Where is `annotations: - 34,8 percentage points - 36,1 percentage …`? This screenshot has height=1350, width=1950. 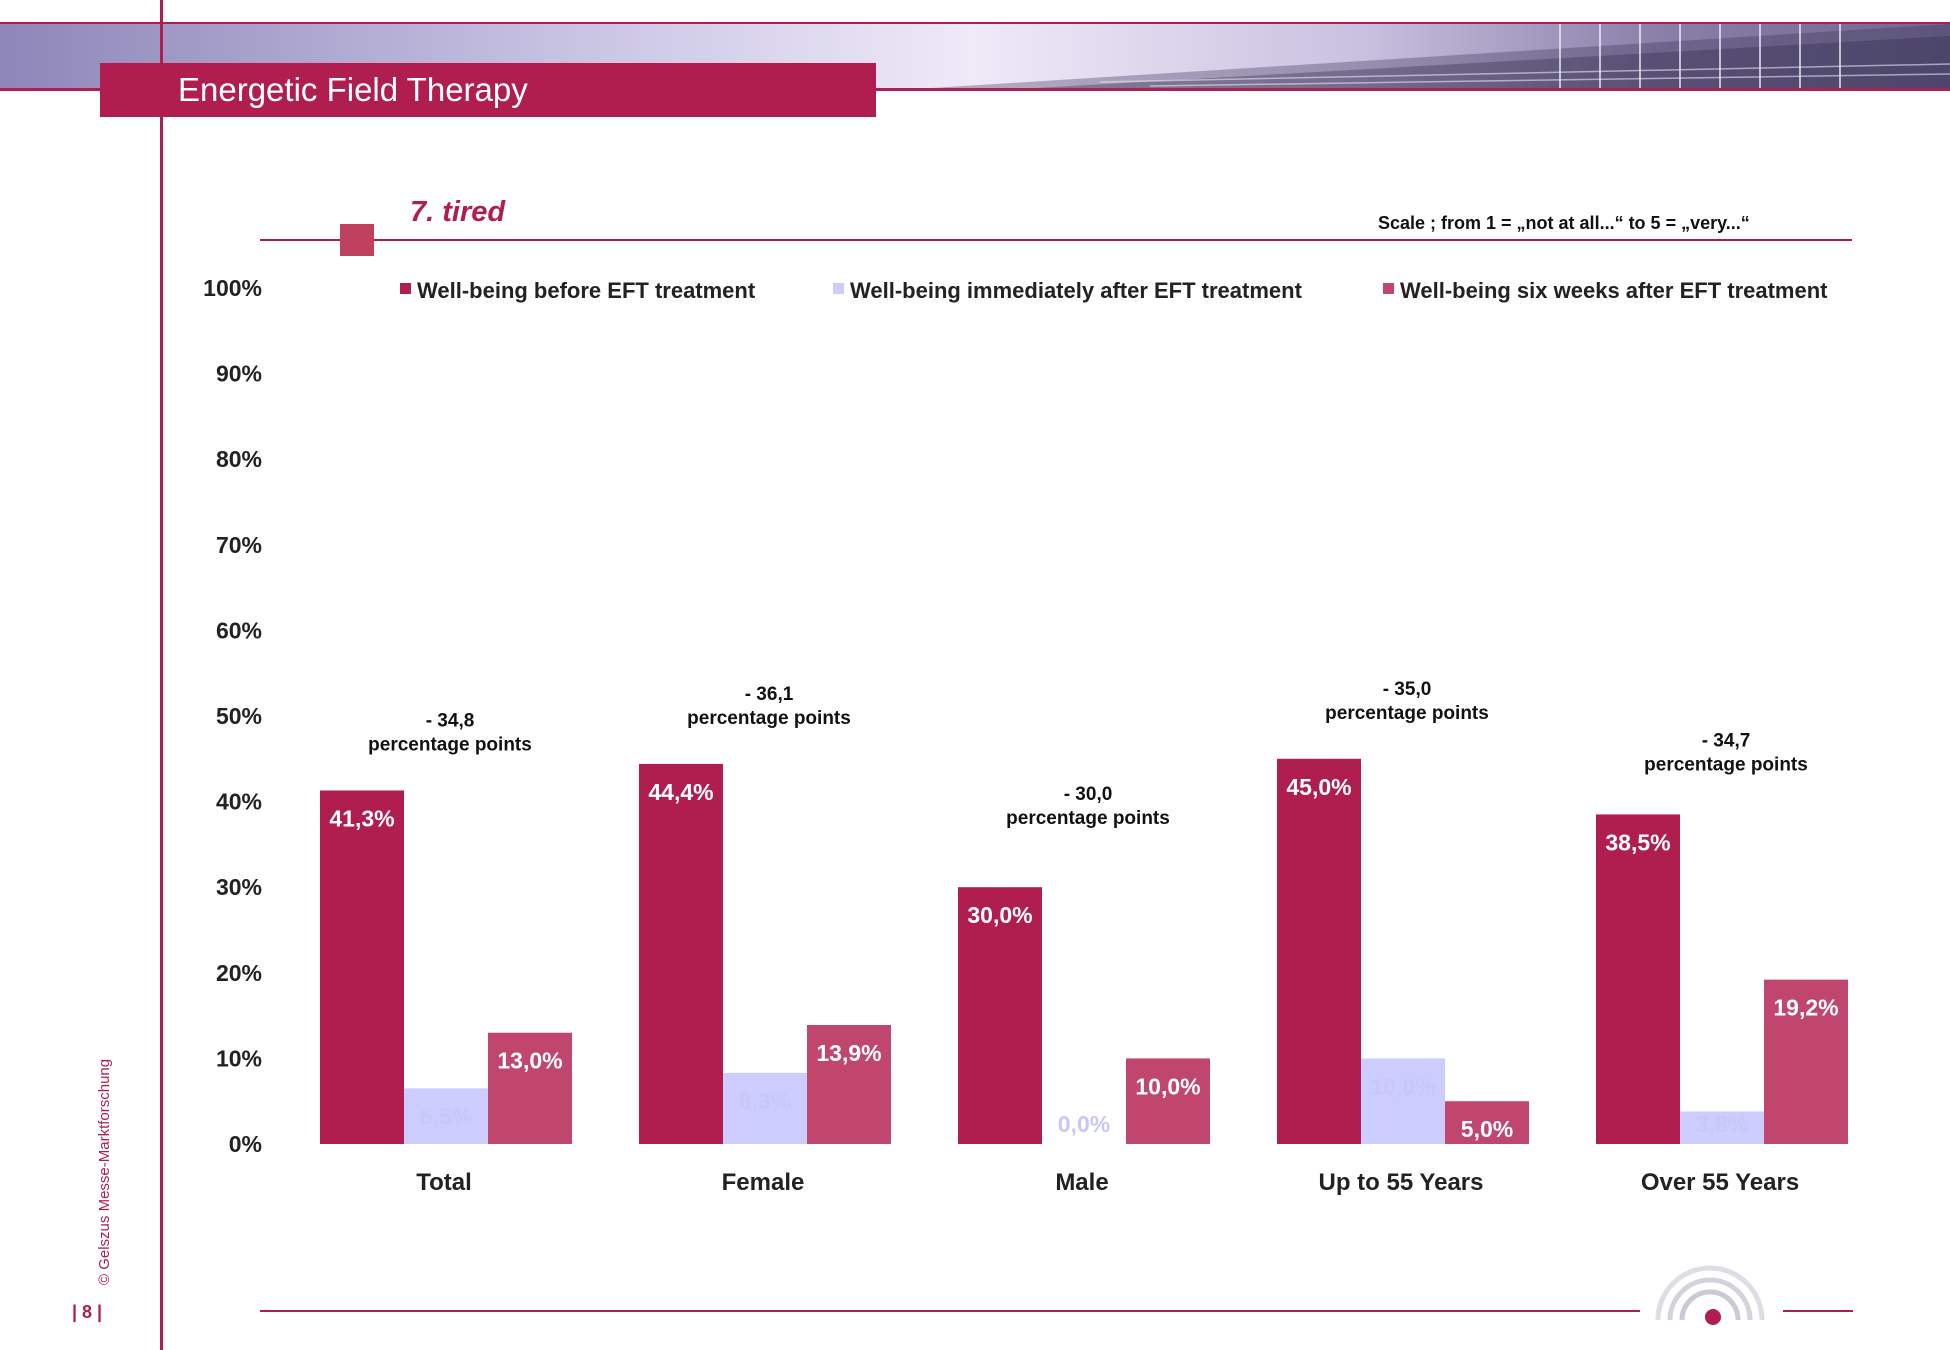
annotations: - 34,8 percentage points - 36,1 percentage … is located at coordinates (1088, 754).